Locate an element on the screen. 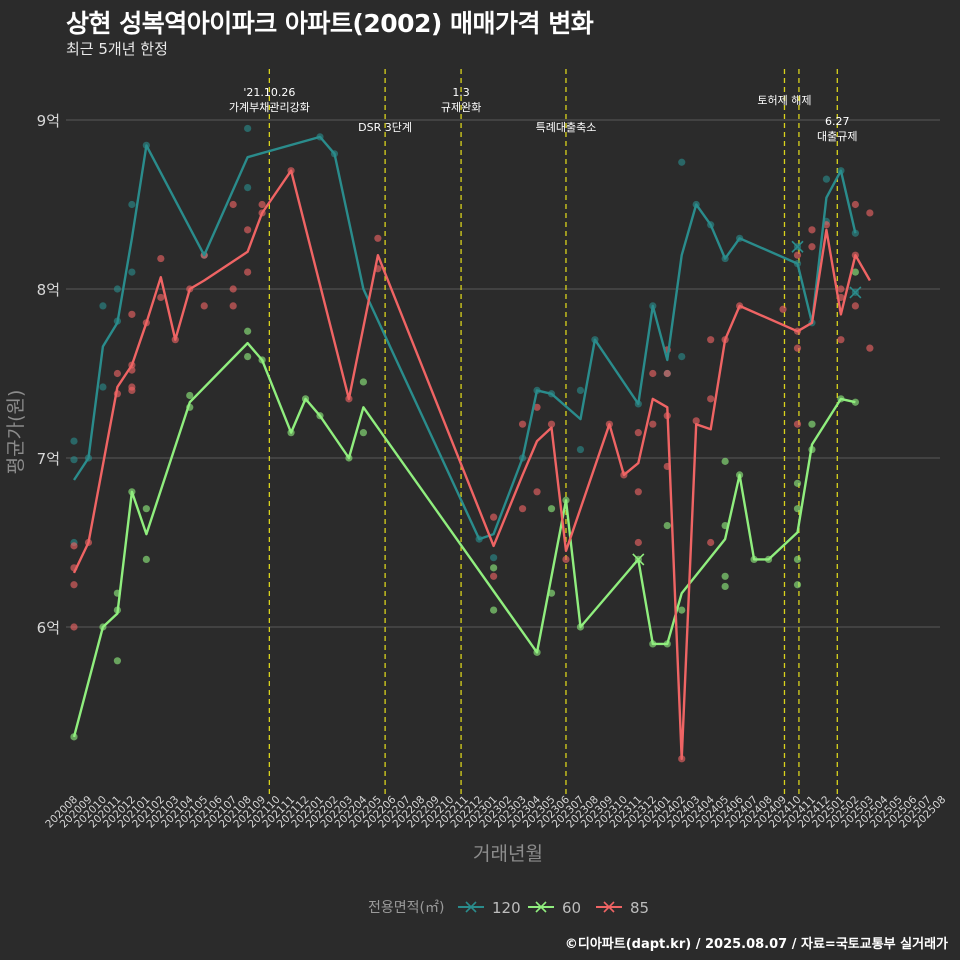 The image size is (960, 960). y-axis-title: 평균가(원) is located at coordinates (16, 432).